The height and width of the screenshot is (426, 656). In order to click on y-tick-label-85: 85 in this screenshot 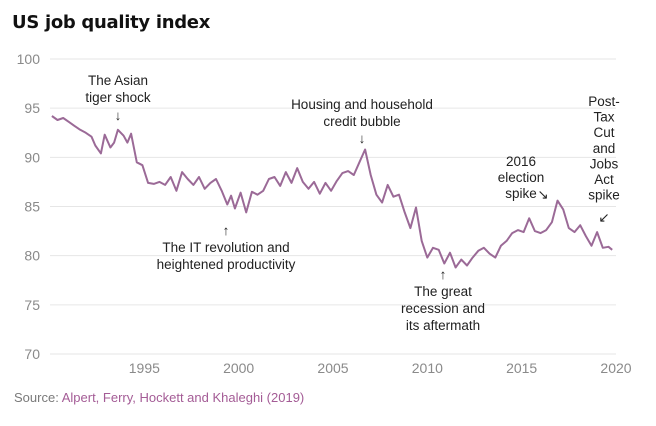, I will do `click(32, 207)`.